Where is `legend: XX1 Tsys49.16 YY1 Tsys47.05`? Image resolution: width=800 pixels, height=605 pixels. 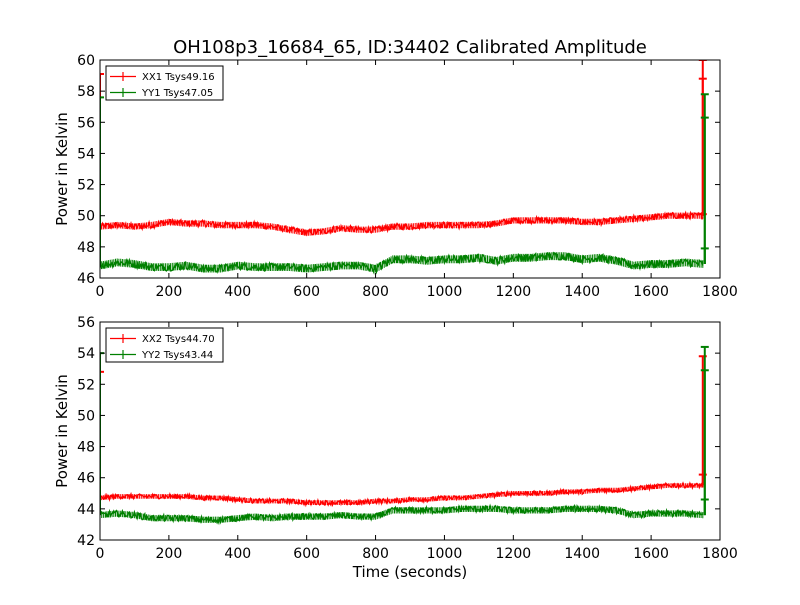 legend: XX1 Tsys49.16 YY1 Tsys47.05 is located at coordinates (164, 83).